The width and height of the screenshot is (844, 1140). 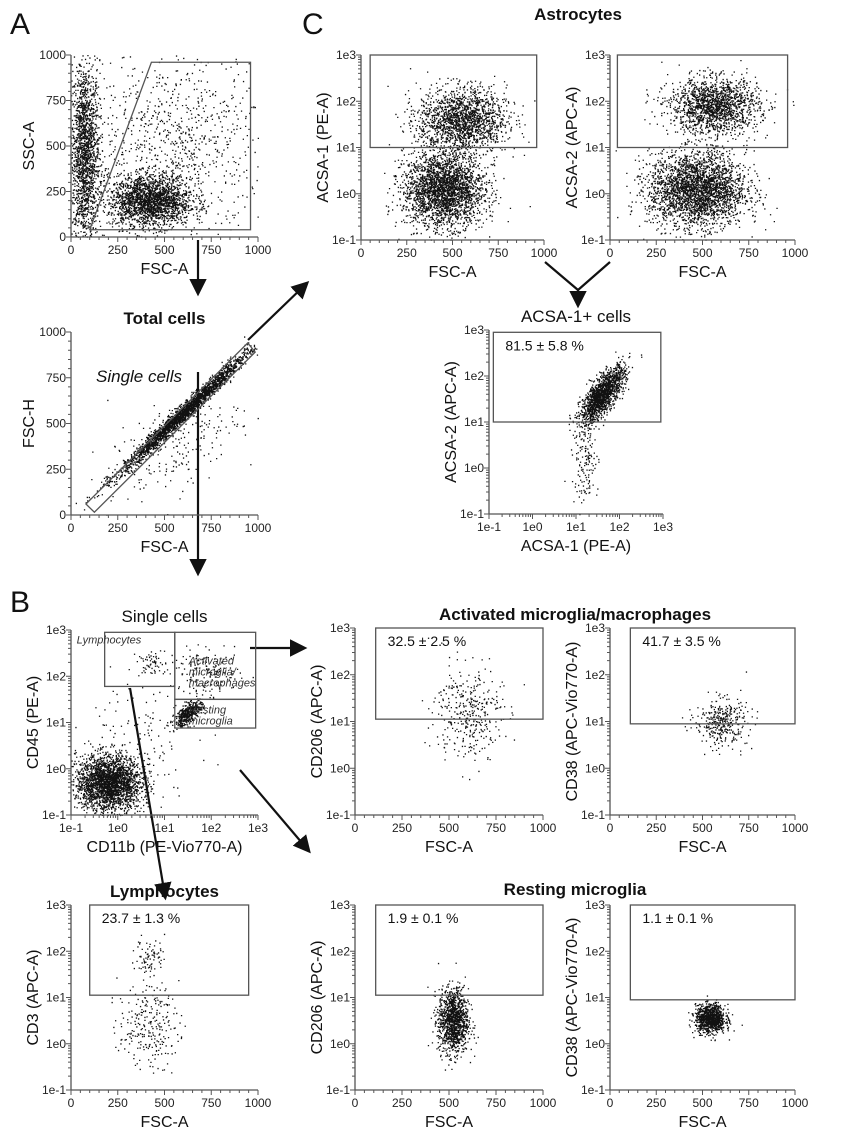 I want to click on y-axis-label: CD206 (APC-A), so click(x=317, y=998).